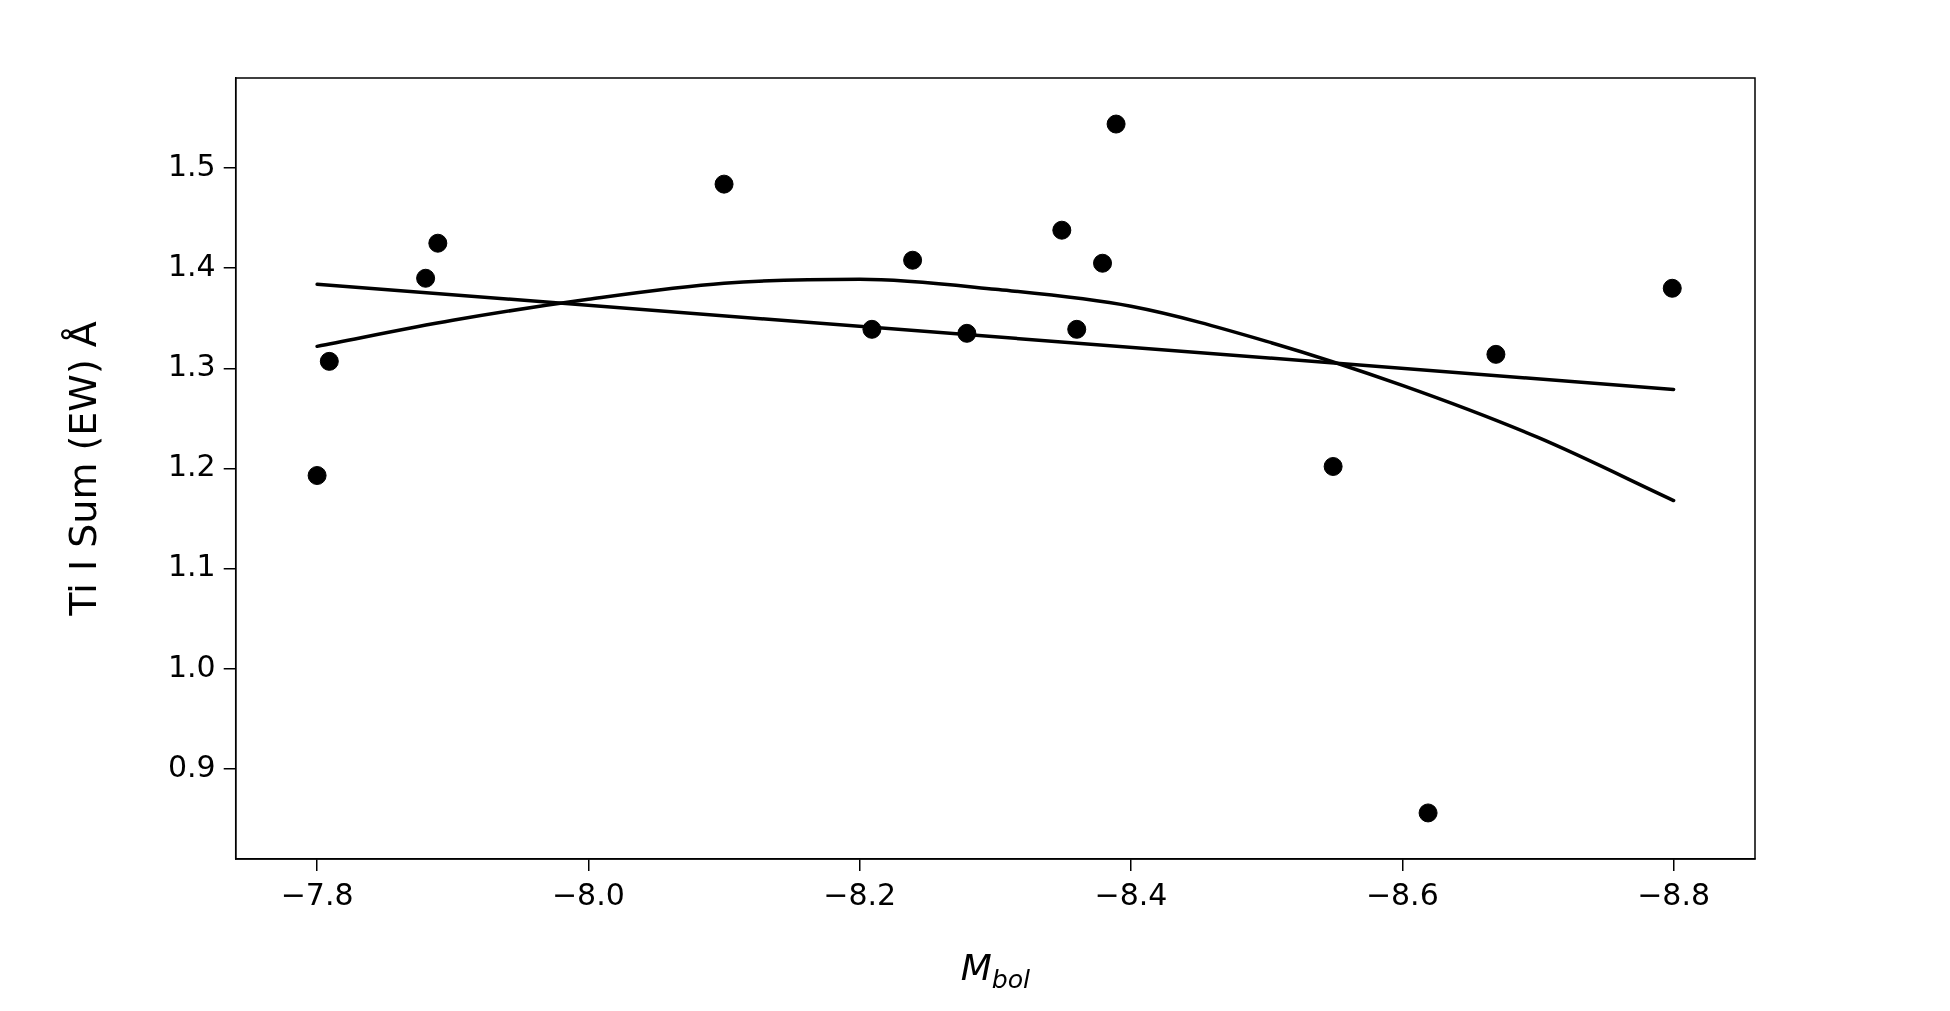  Describe the element at coordinates (191, 366) in the screenshot. I see `y-tick-label: 1.3` at that location.